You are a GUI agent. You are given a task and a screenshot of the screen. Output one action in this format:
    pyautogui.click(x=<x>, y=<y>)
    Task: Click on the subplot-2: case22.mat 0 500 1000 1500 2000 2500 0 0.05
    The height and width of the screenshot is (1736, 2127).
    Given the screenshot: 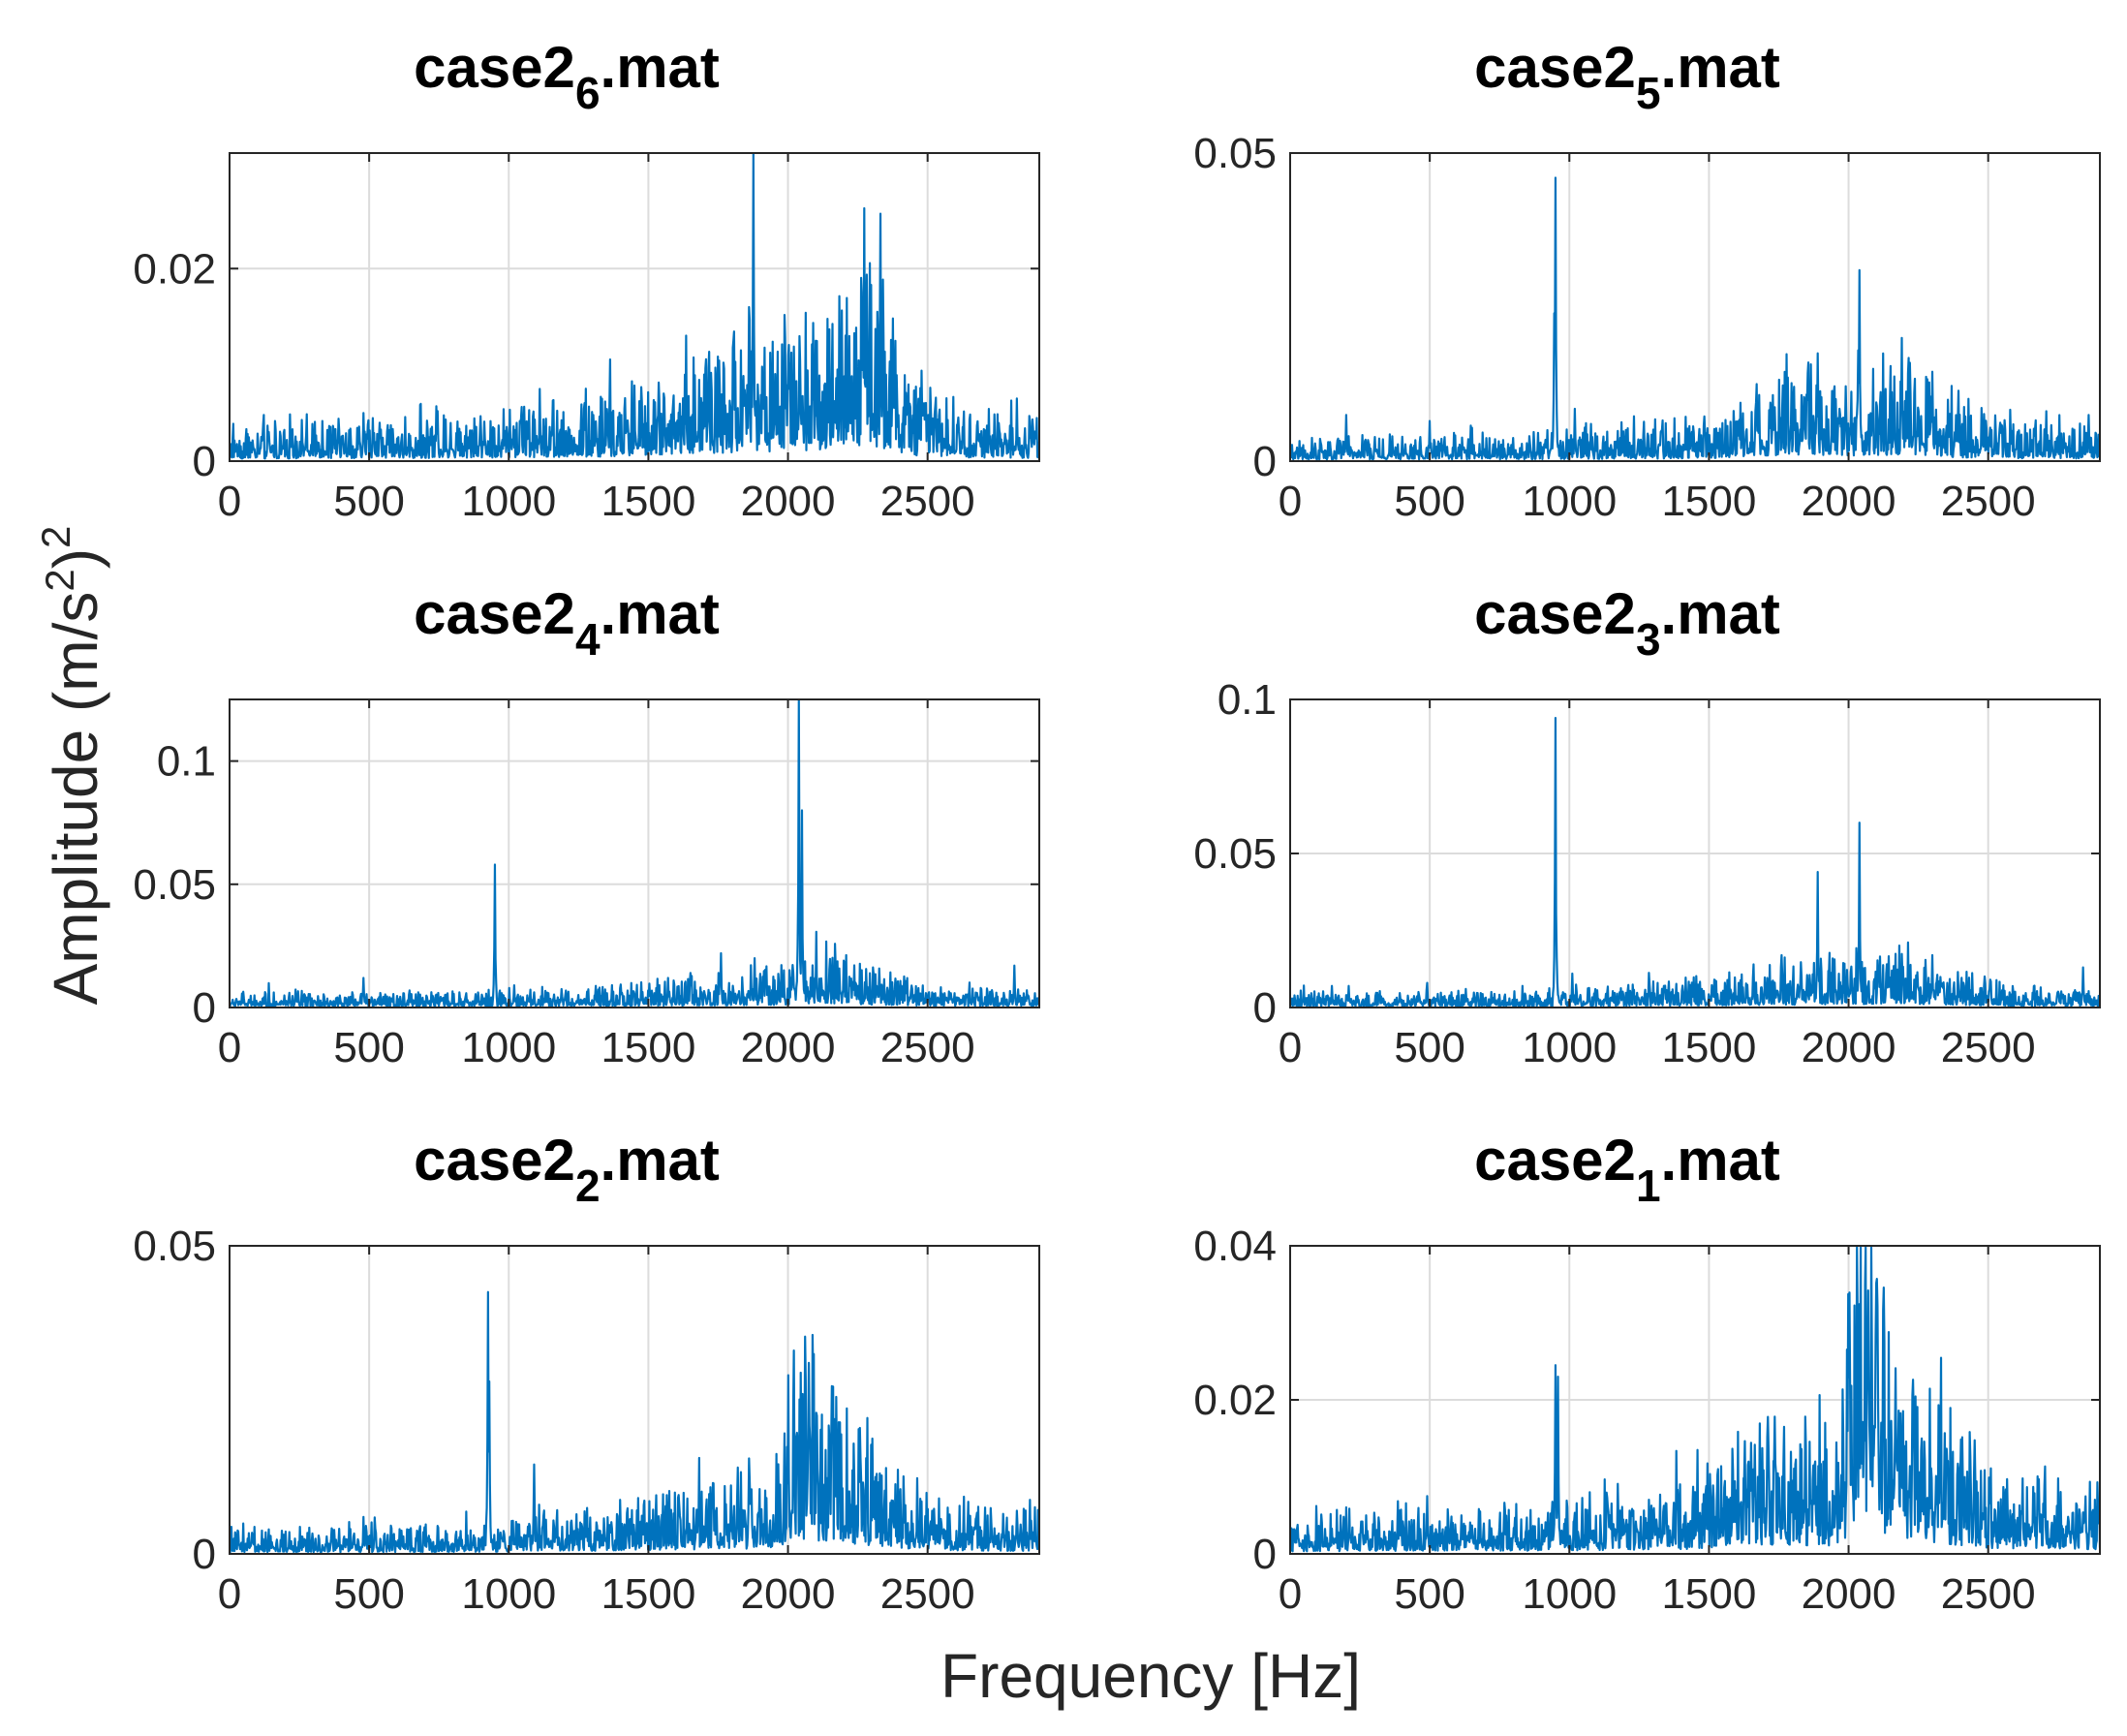 What is the action you would take?
    pyautogui.click(x=586, y=1373)
    